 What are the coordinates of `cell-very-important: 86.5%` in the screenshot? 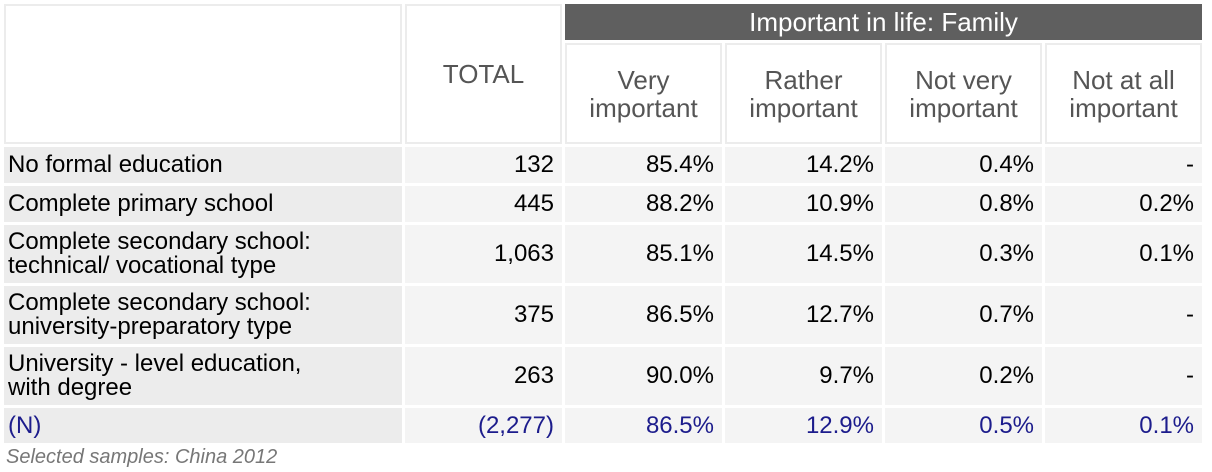 It's located at (643, 315).